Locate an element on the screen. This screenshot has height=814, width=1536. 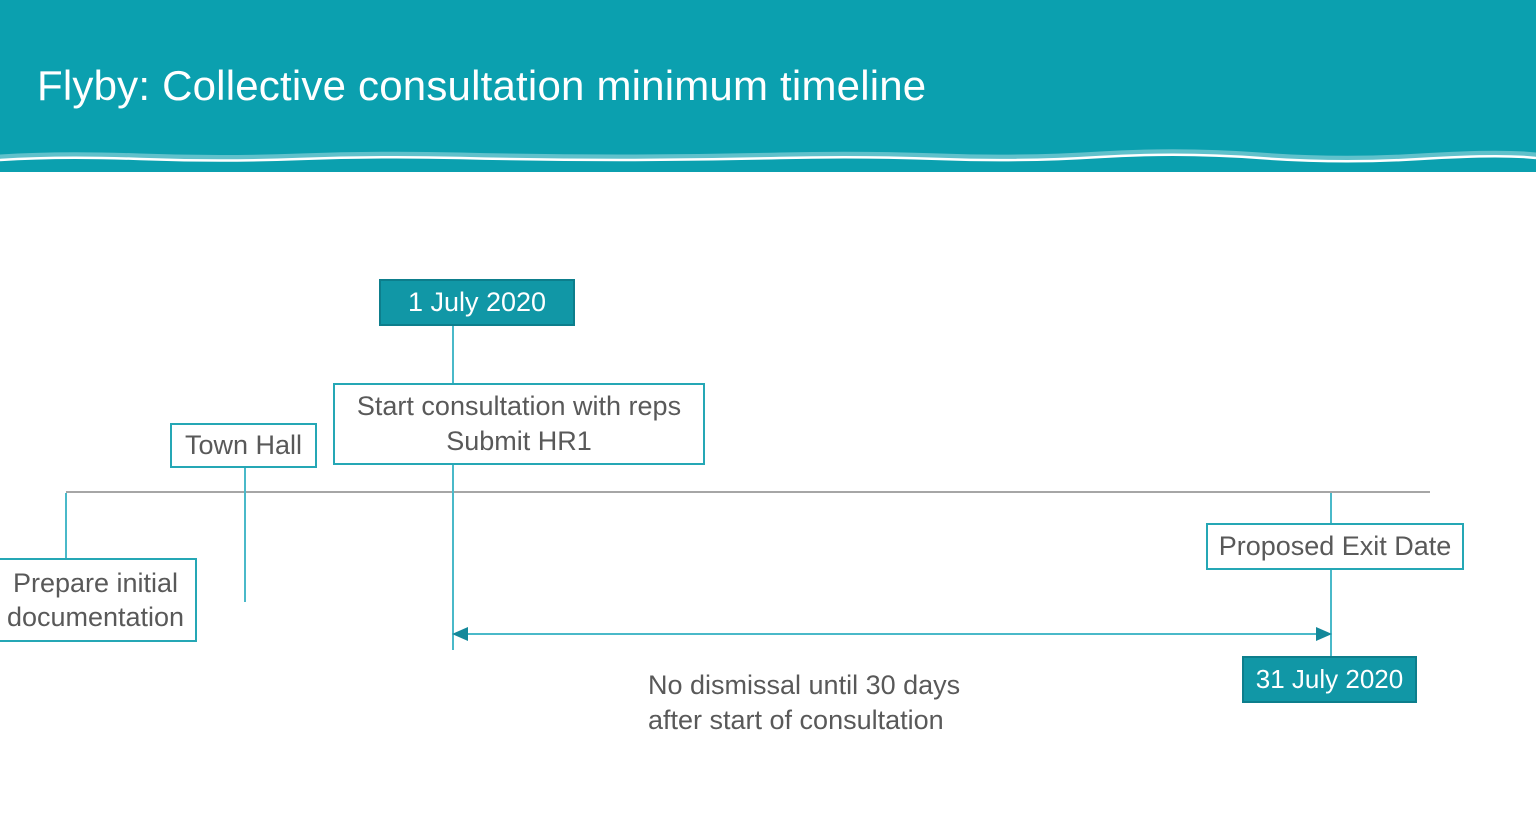
no-dismissal-note-line2: after start of consultation is located at coordinates (796, 720).